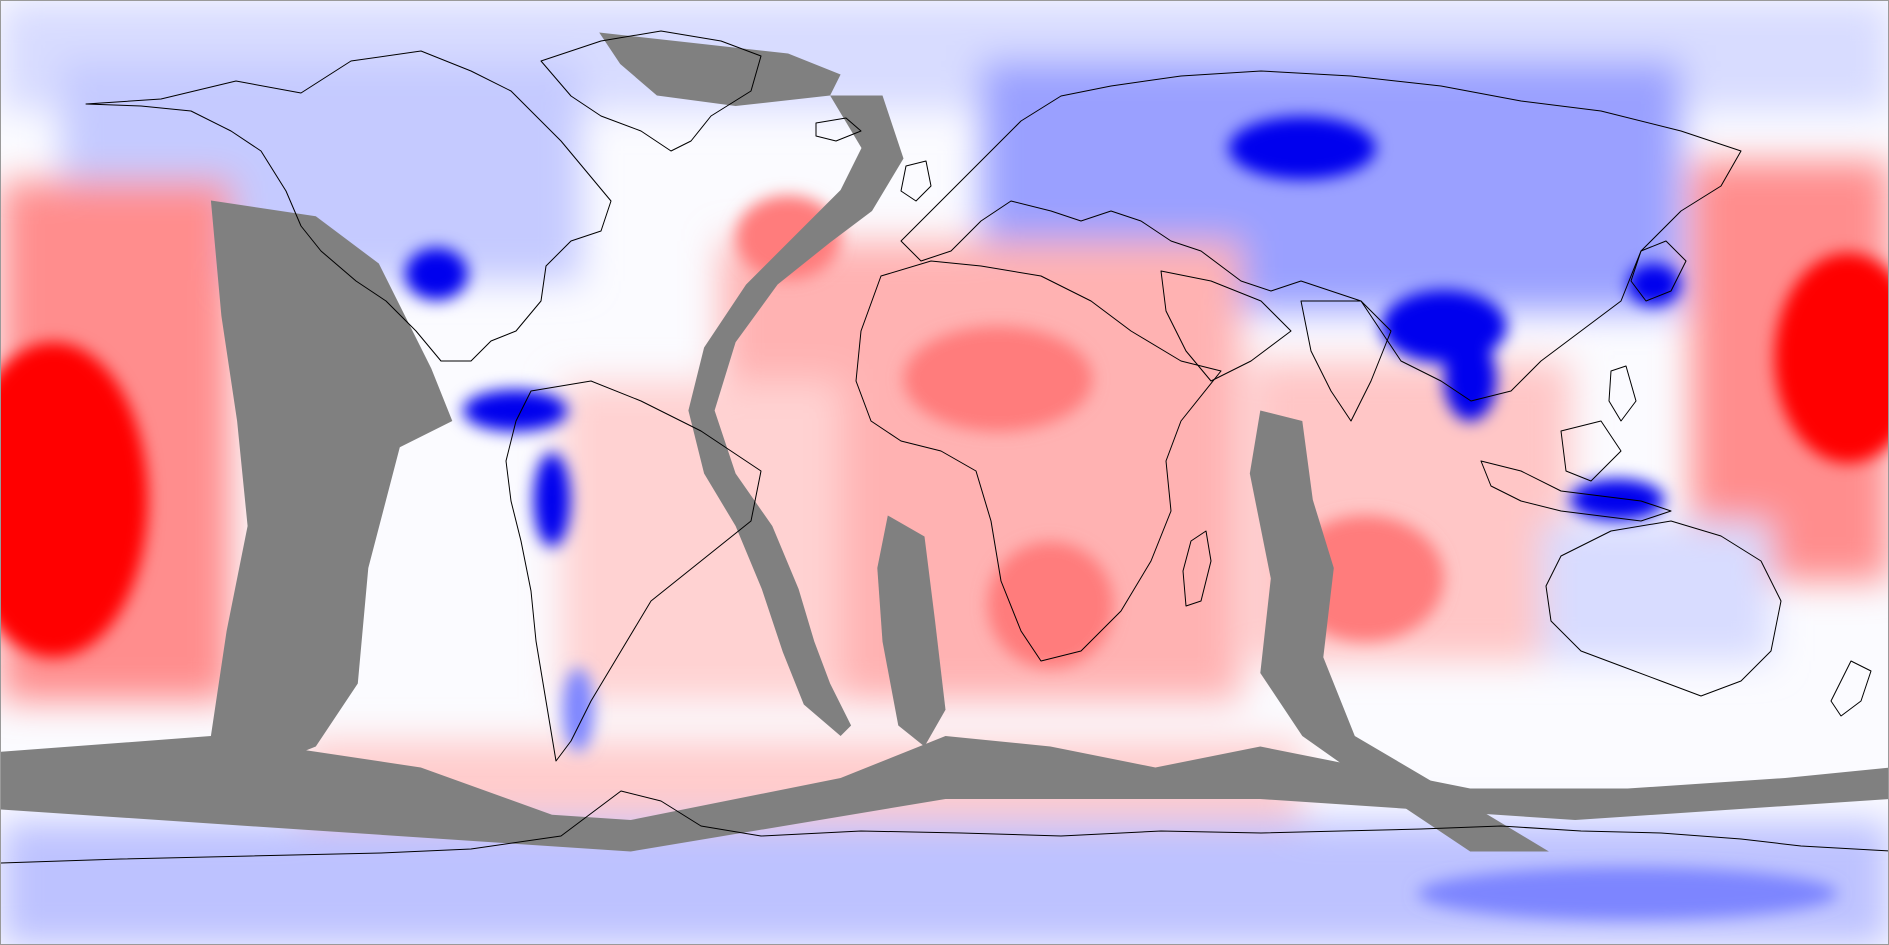  I want to click on east-pacific-nodata, so click(331, 489).